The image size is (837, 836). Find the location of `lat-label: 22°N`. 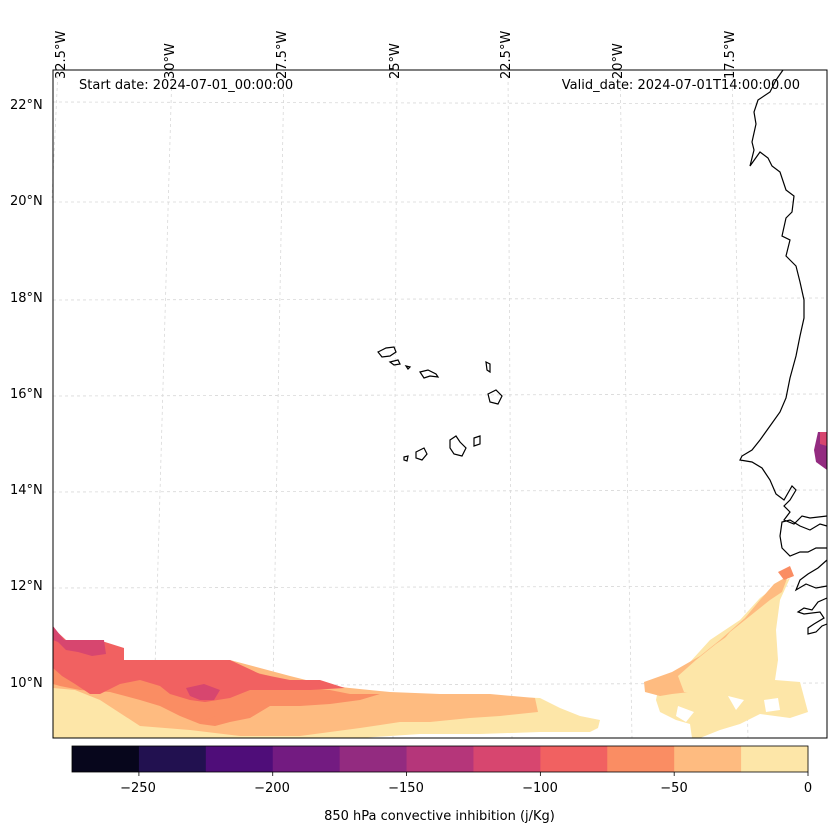

lat-label: 22°N is located at coordinates (26, 105).